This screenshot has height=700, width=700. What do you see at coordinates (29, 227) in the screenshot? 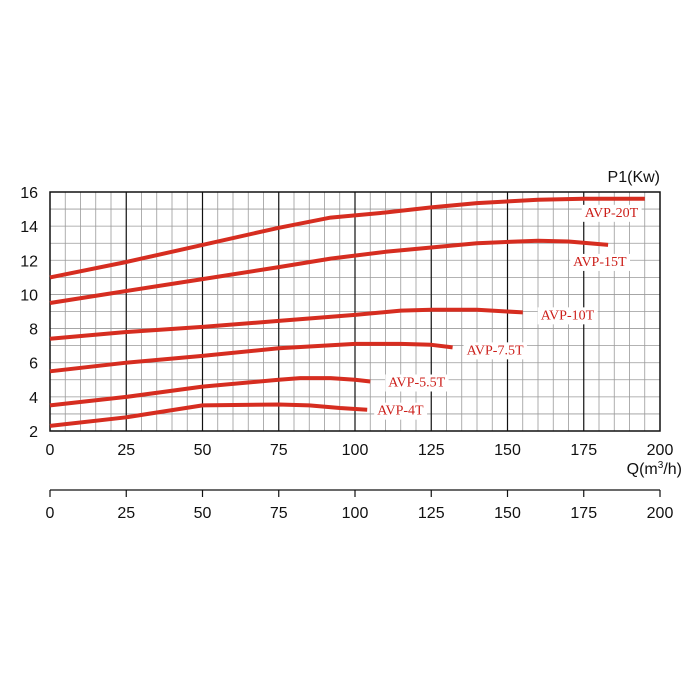
I see `y-tick-label: 14` at bounding box center [29, 227].